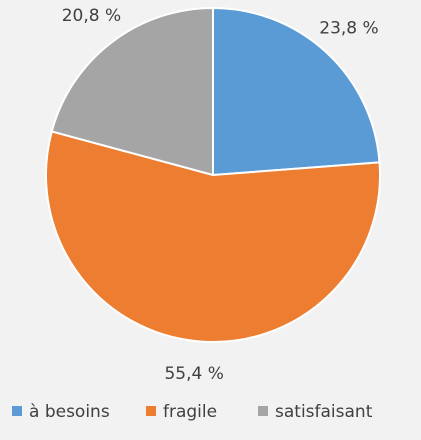  Describe the element at coordinates (69, 412) in the screenshot. I see `legend-label: à besoins` at that location.